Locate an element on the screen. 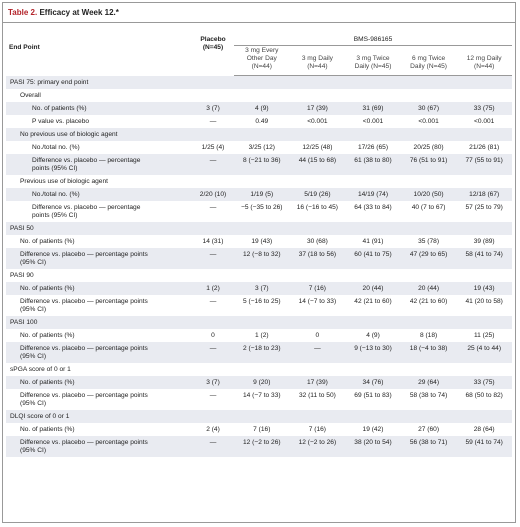 Image resolution: width=520 pixels, height=527 pixels. value-cell: 14 (−7 to 33) is located at coordinates (262, 395).